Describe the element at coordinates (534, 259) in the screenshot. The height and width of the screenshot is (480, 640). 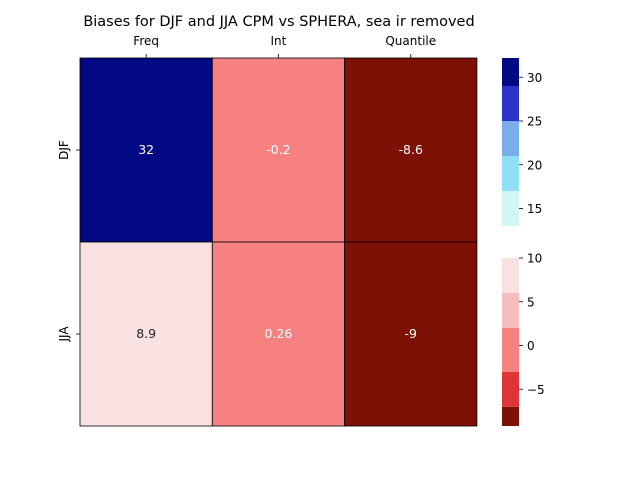
I see `colorbar-tick-label: 10` at that location.